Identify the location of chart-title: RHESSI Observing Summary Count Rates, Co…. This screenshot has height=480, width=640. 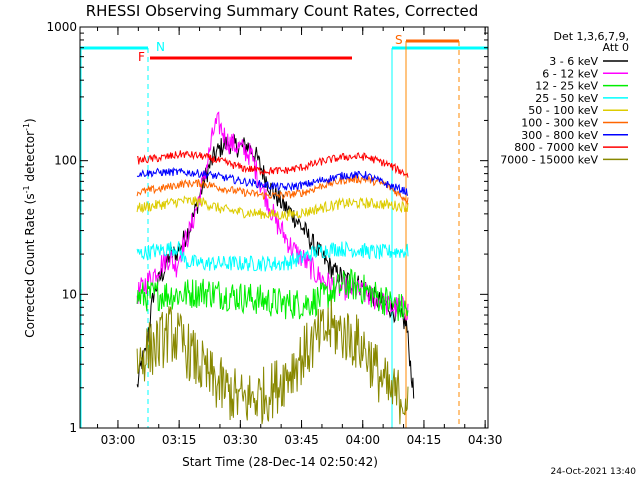
(282, 11).